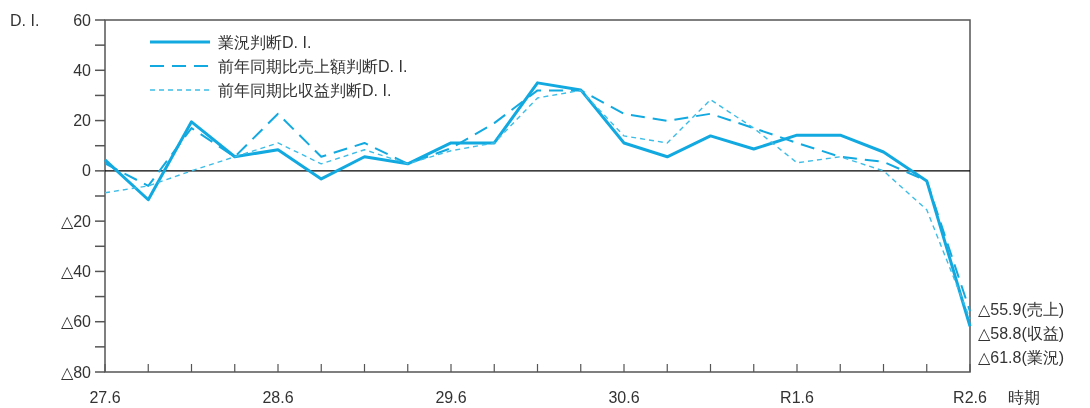 The width and height of the screenshot is (1090, 408). I want to click on x-tick-label: 30.6, so click(624, 397).